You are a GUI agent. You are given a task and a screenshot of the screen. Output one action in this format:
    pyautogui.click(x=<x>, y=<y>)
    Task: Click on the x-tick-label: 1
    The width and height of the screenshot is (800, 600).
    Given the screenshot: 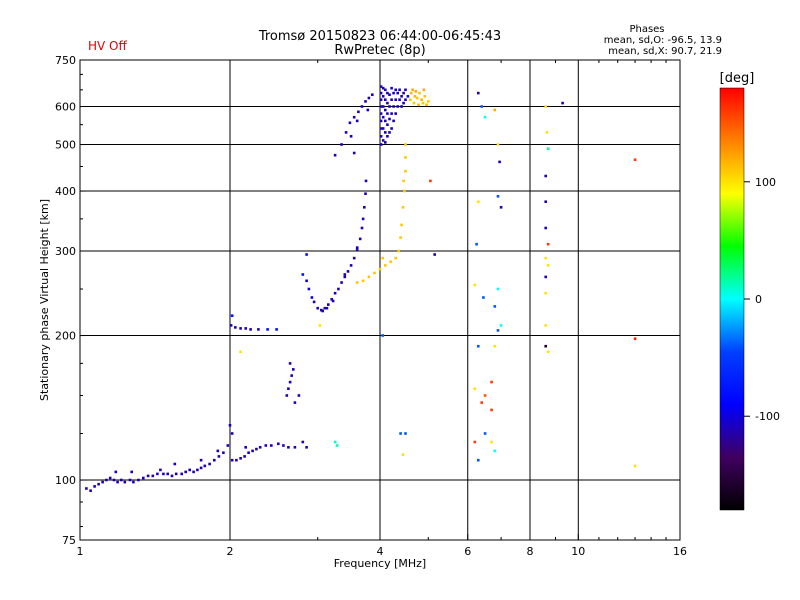 What is the action you would take?
    pyautogui.click(x=80, y=551)
    